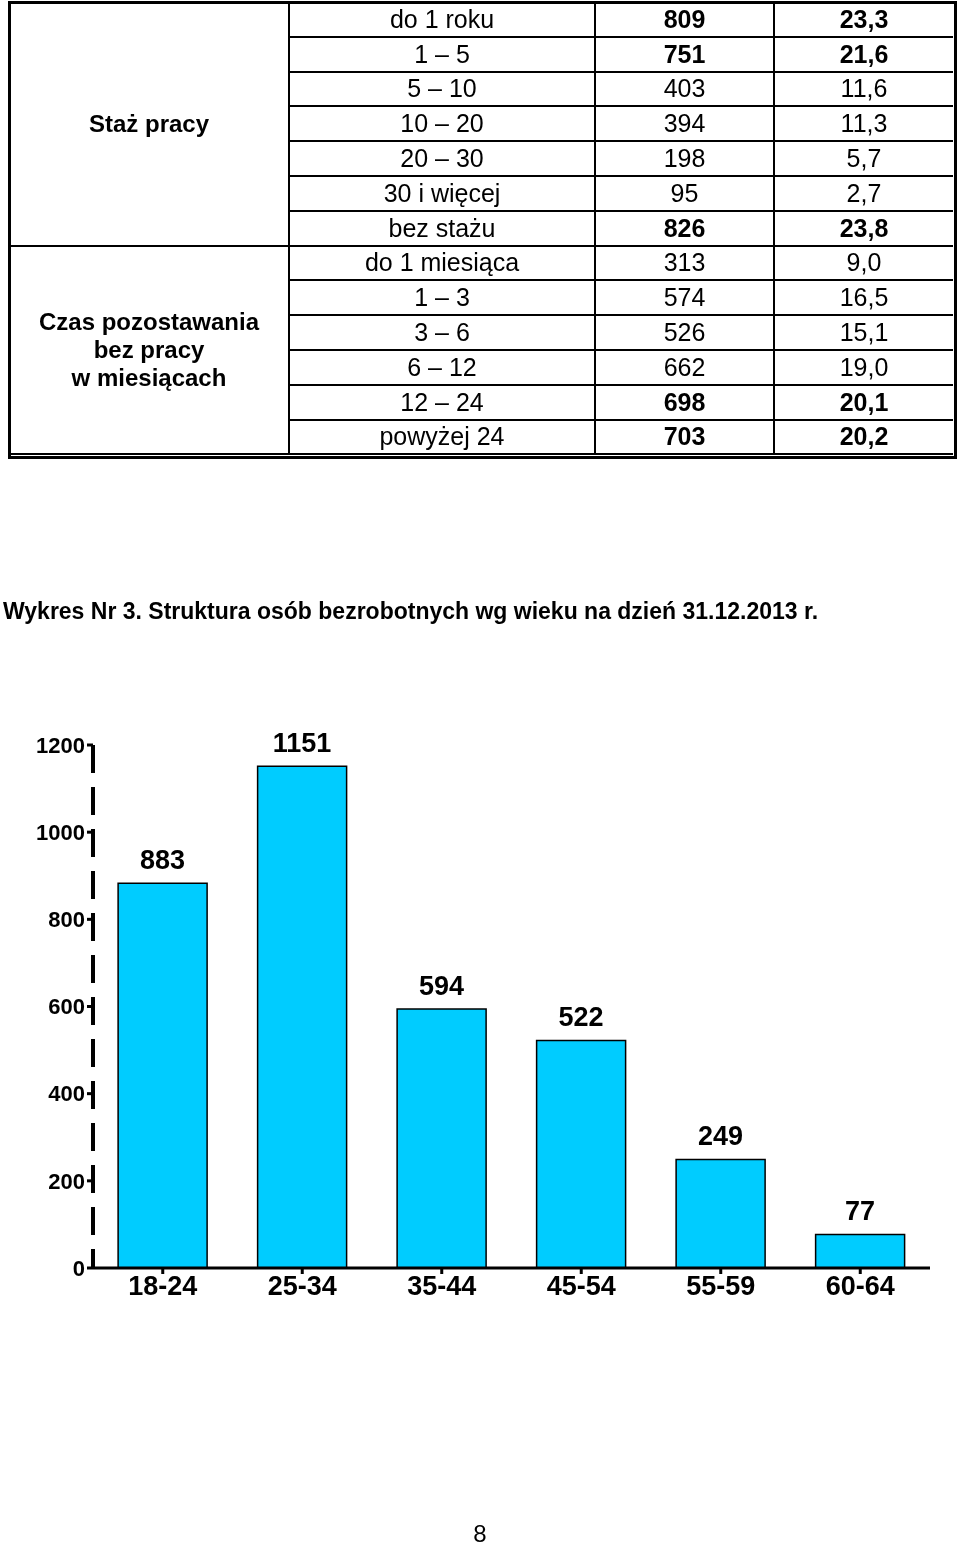 Image resolution: width=960 pixels, height=1546 pixels. What do you see at coordinates (60, 745) in the screenshot?
I see `y-tick-label: 1200` at bounding box center [60, 745].